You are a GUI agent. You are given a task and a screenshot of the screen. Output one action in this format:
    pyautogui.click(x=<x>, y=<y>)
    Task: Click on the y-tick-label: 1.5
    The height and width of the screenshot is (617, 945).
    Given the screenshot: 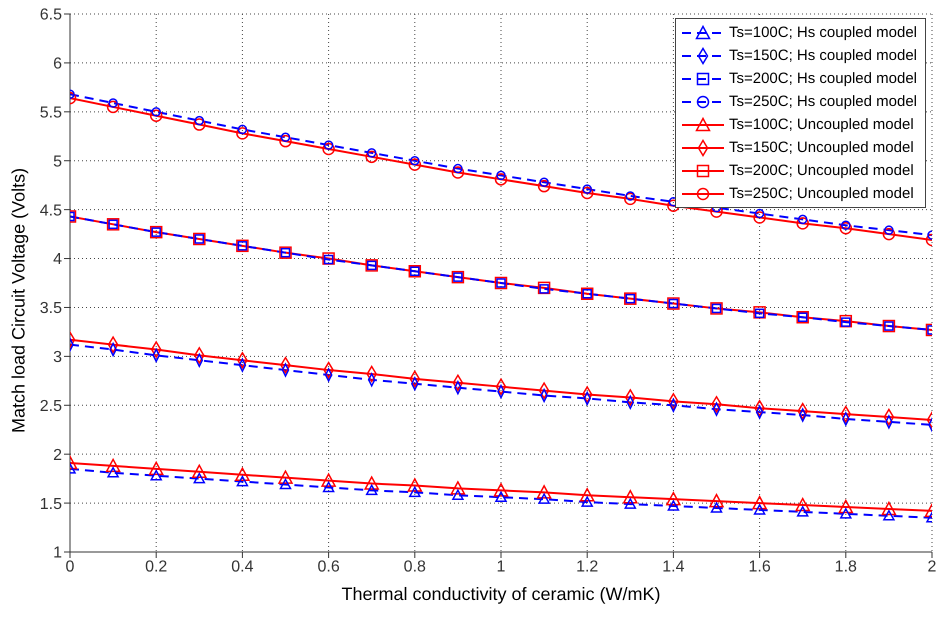 What is the action you would take?
    pyautogui.click(x=51, y=504)
    